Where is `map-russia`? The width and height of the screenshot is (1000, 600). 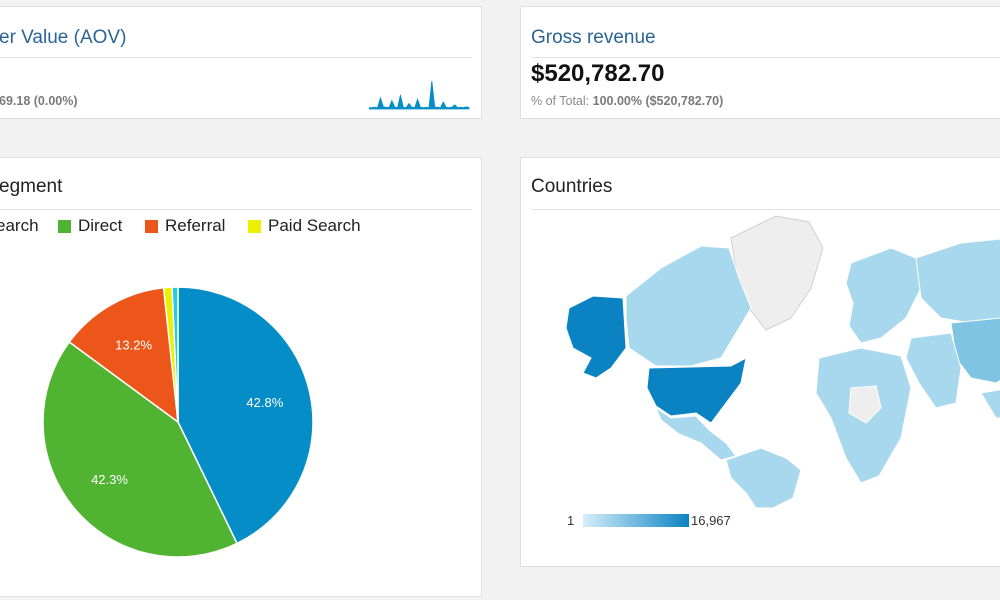
map-russia is located at coordinates (957, 281).